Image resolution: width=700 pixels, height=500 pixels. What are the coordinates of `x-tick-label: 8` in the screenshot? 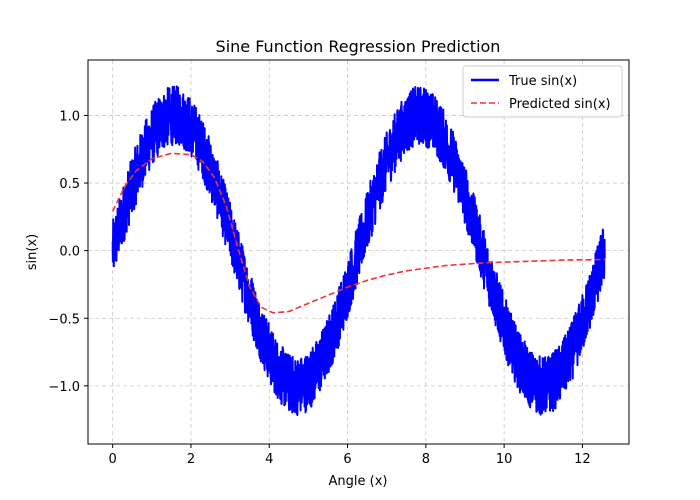 It's located at (426, 459).